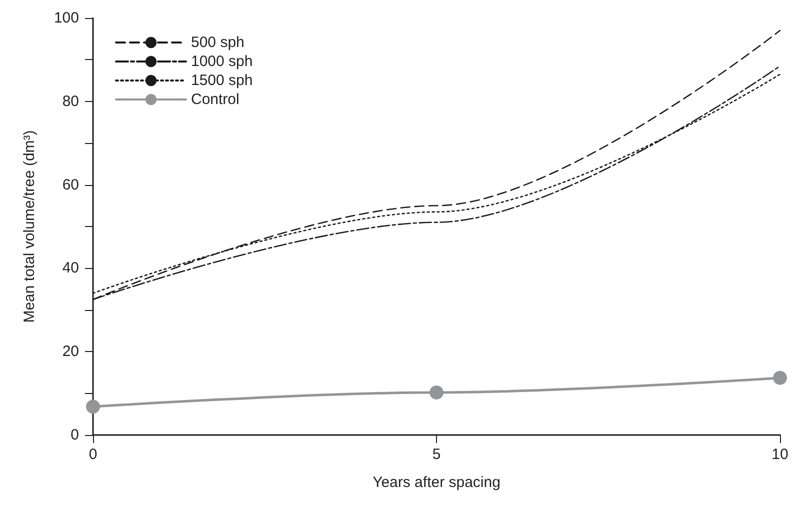 The height and width of the screenshot is (521, 796). I want to click on y-tick-label: 60, so click(70, 185).